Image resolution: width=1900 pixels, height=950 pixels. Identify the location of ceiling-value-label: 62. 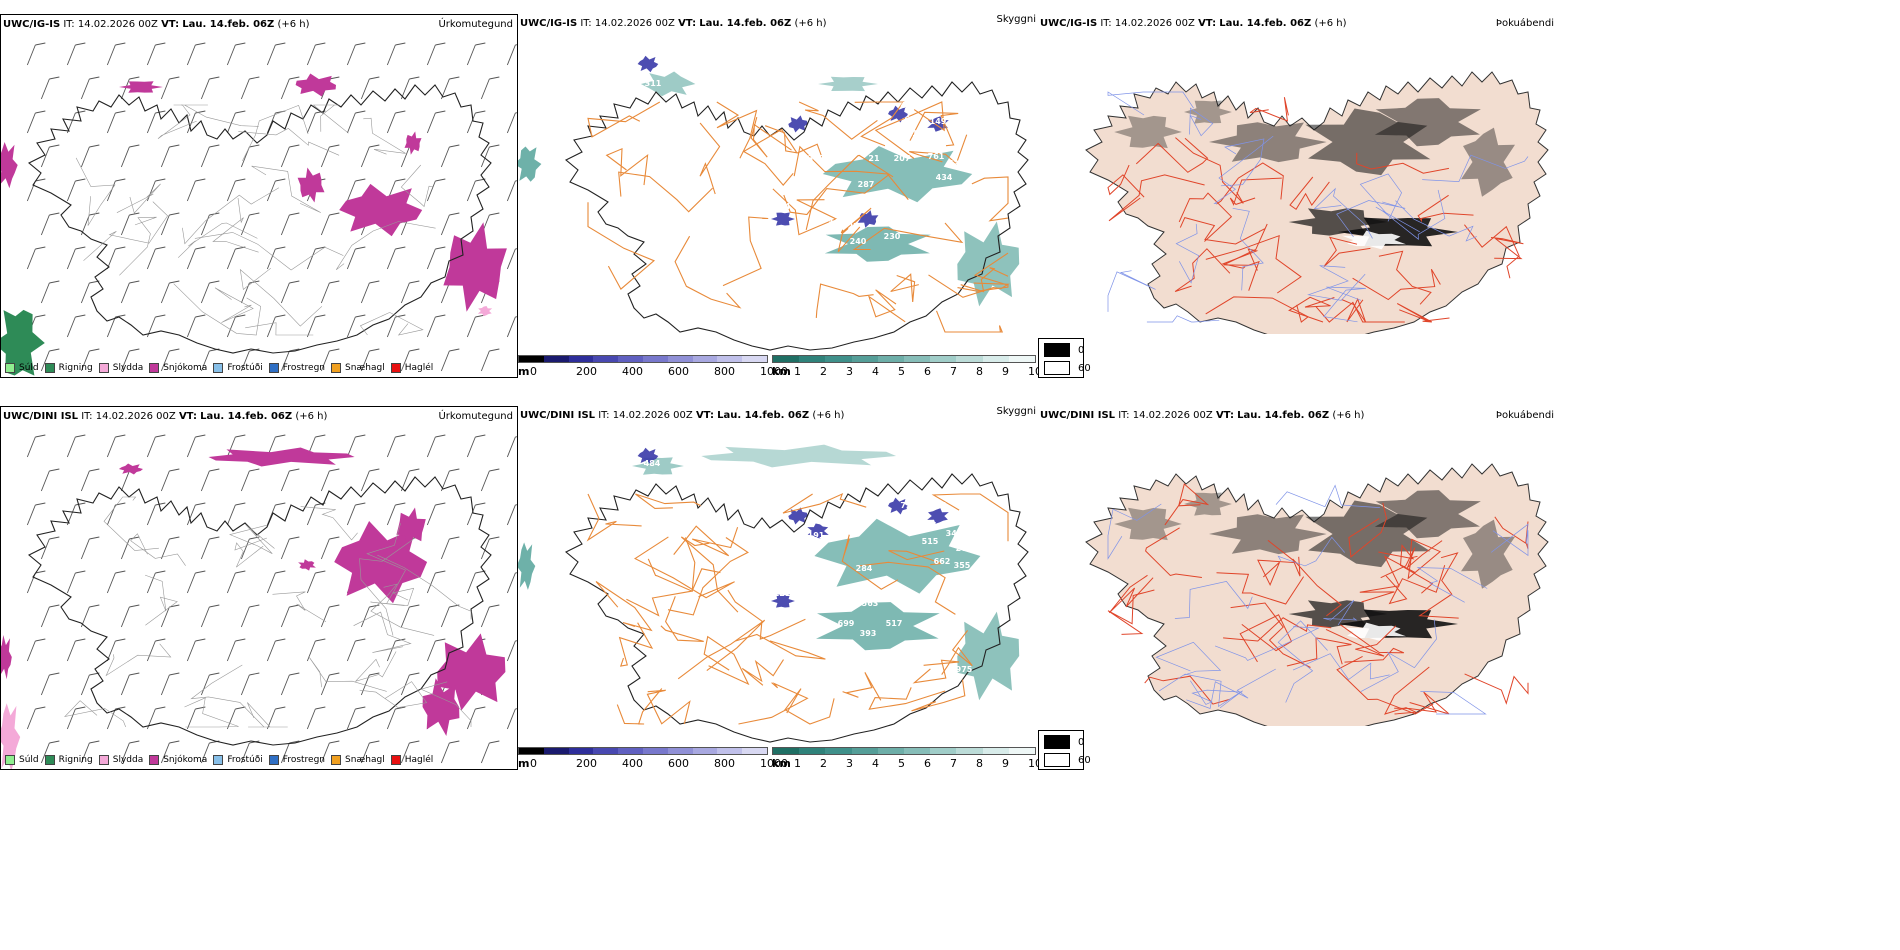
(909, 119).